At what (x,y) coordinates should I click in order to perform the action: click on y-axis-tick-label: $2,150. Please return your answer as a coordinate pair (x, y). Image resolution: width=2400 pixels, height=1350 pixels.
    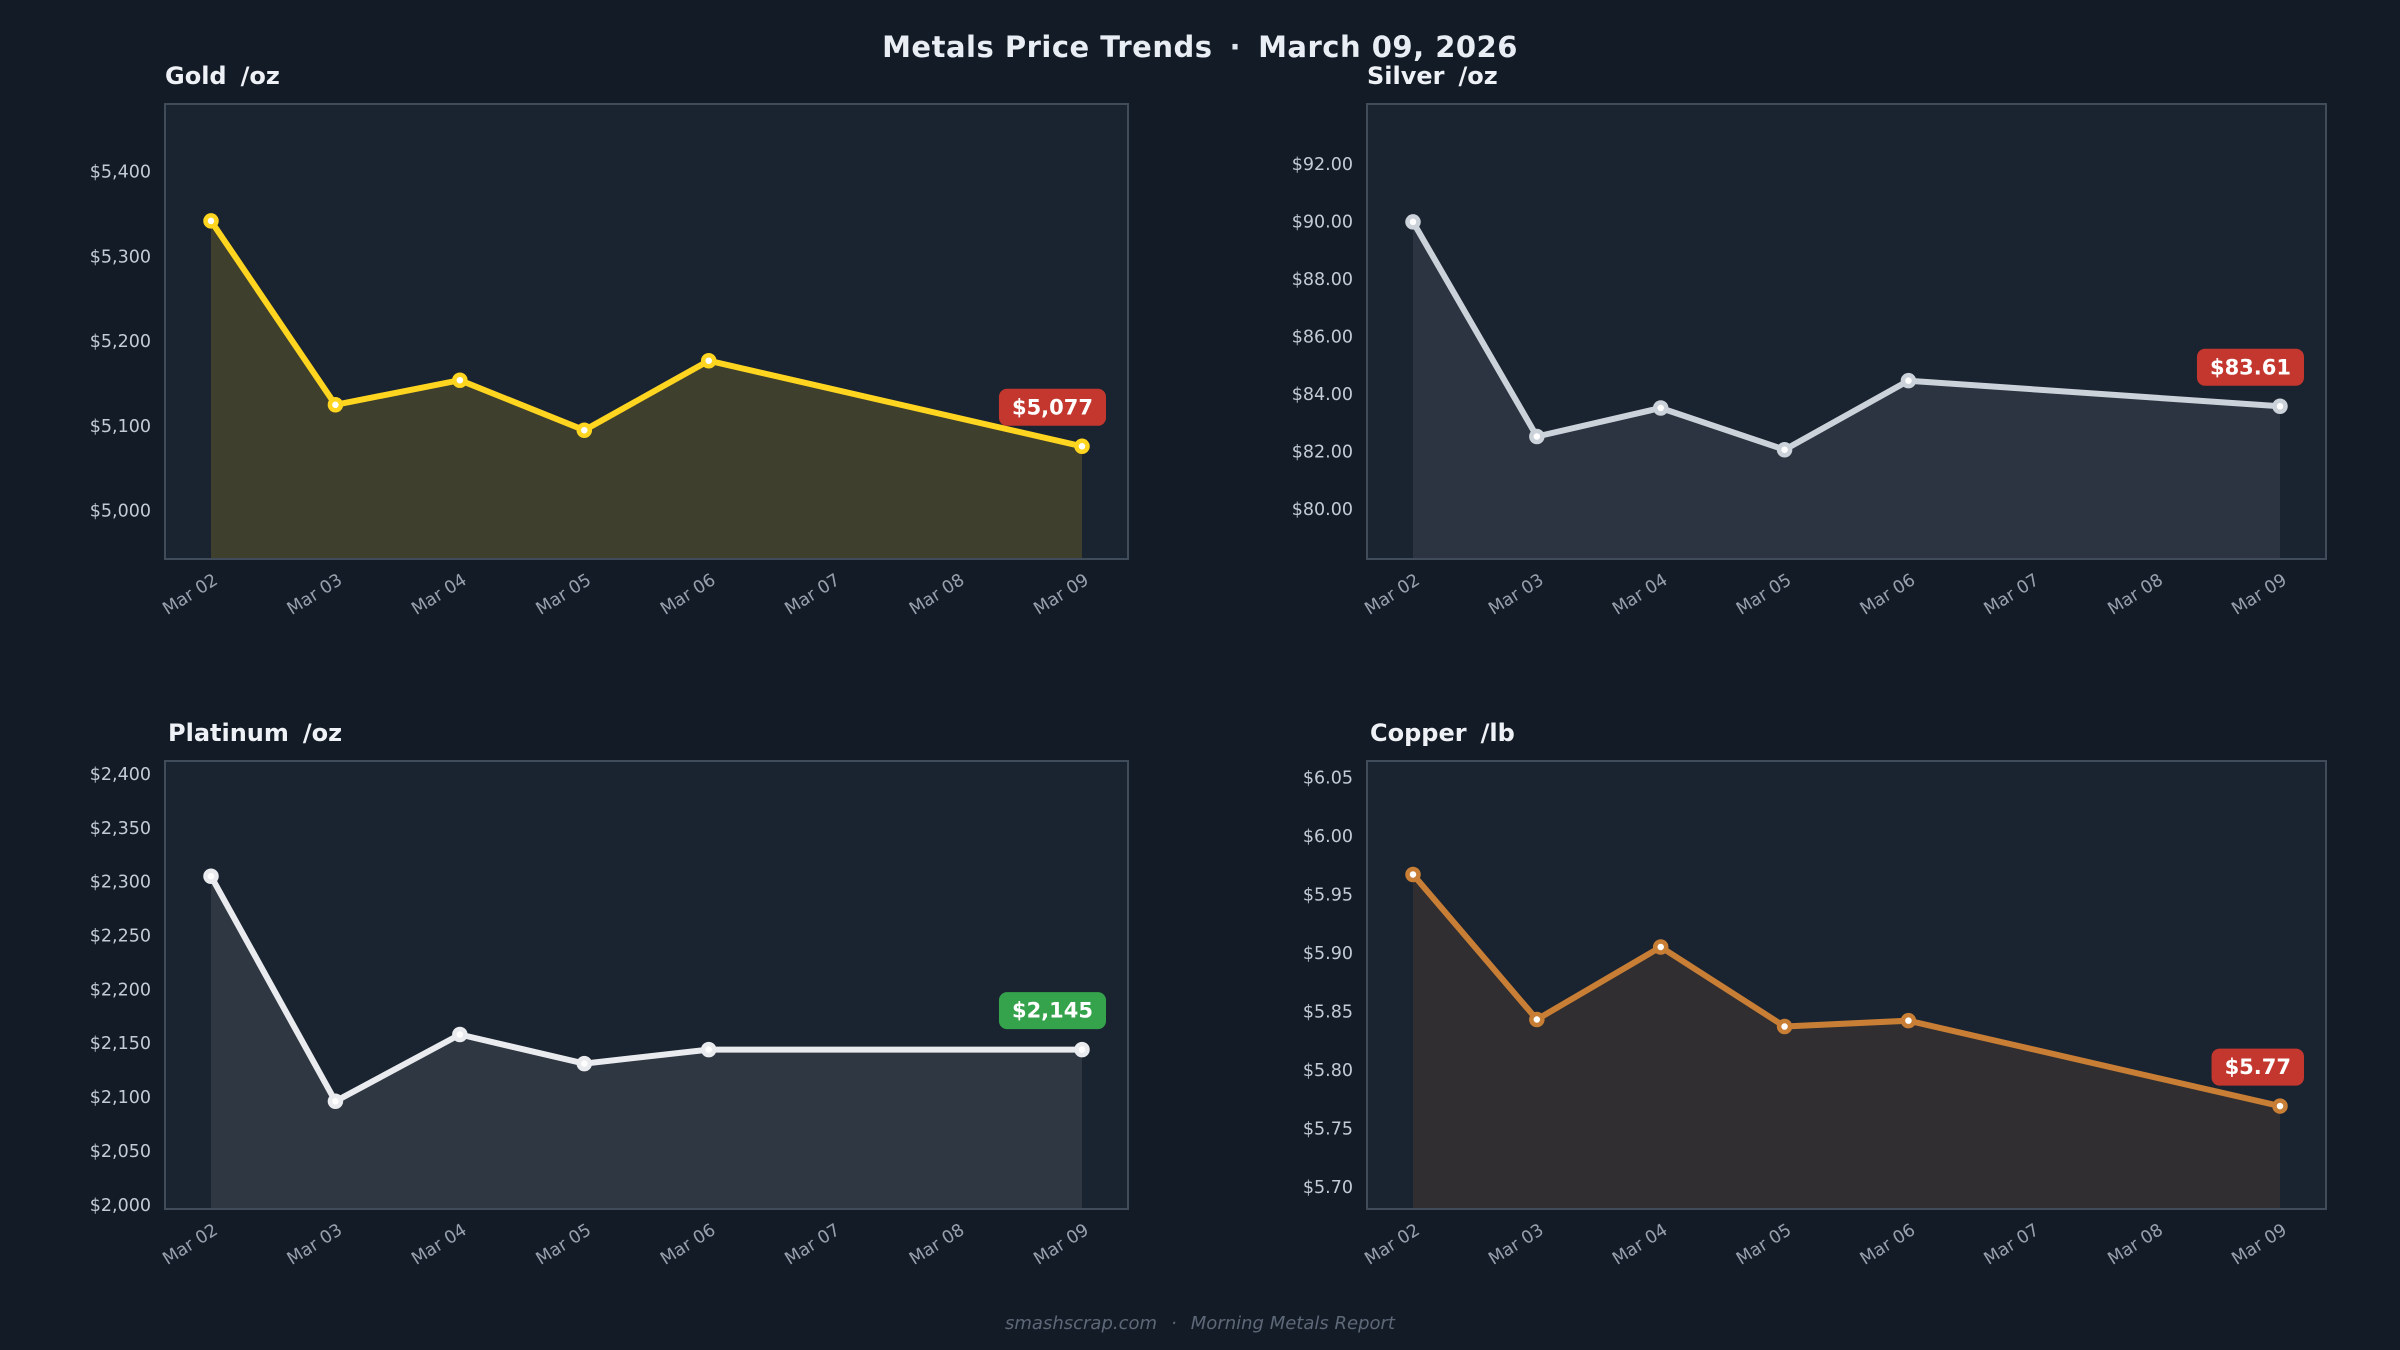
    Looking at the image, I should click on (120, 1044).